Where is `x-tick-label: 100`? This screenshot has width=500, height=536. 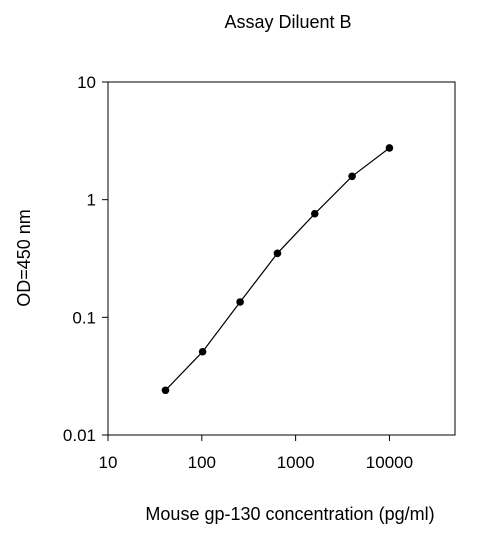
x-tick-label: 100 is located at coordinates (202, 462).